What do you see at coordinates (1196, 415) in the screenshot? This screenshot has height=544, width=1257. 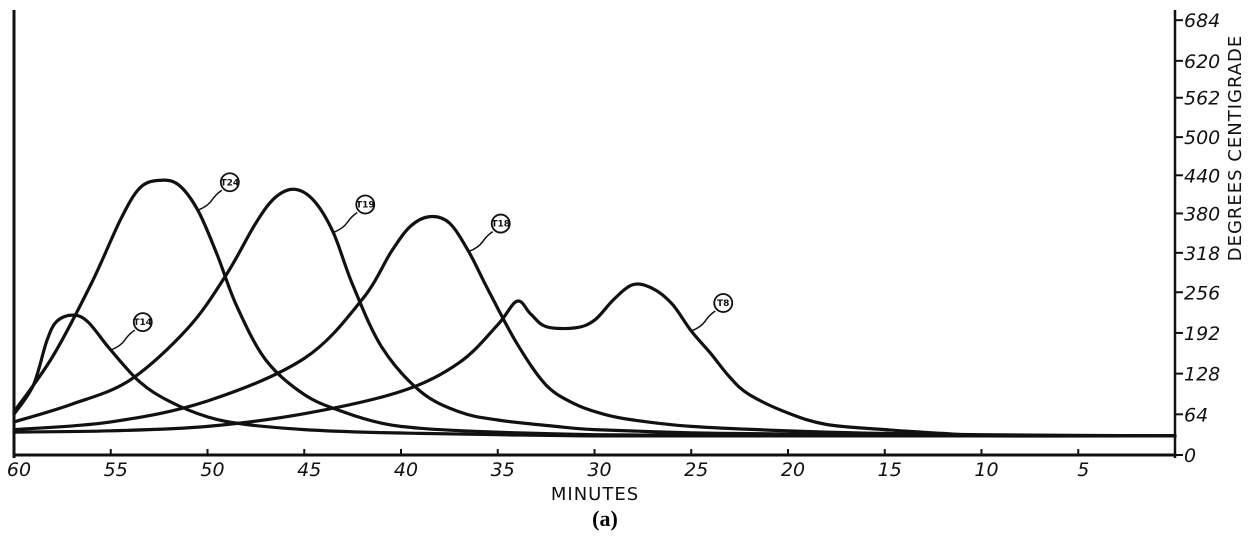 I see `y-tick-label: 64` at bounding box center [1196, 415].